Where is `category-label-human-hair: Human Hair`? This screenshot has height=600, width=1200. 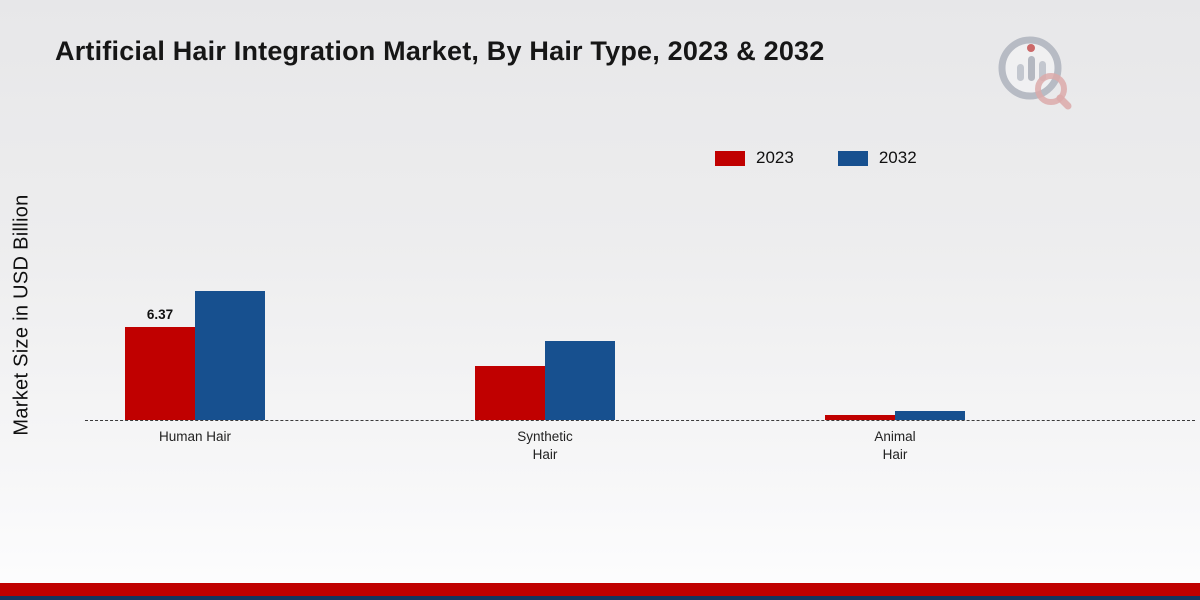 category-label-human-hair: Human Hair is located at coordinates (195, 436).